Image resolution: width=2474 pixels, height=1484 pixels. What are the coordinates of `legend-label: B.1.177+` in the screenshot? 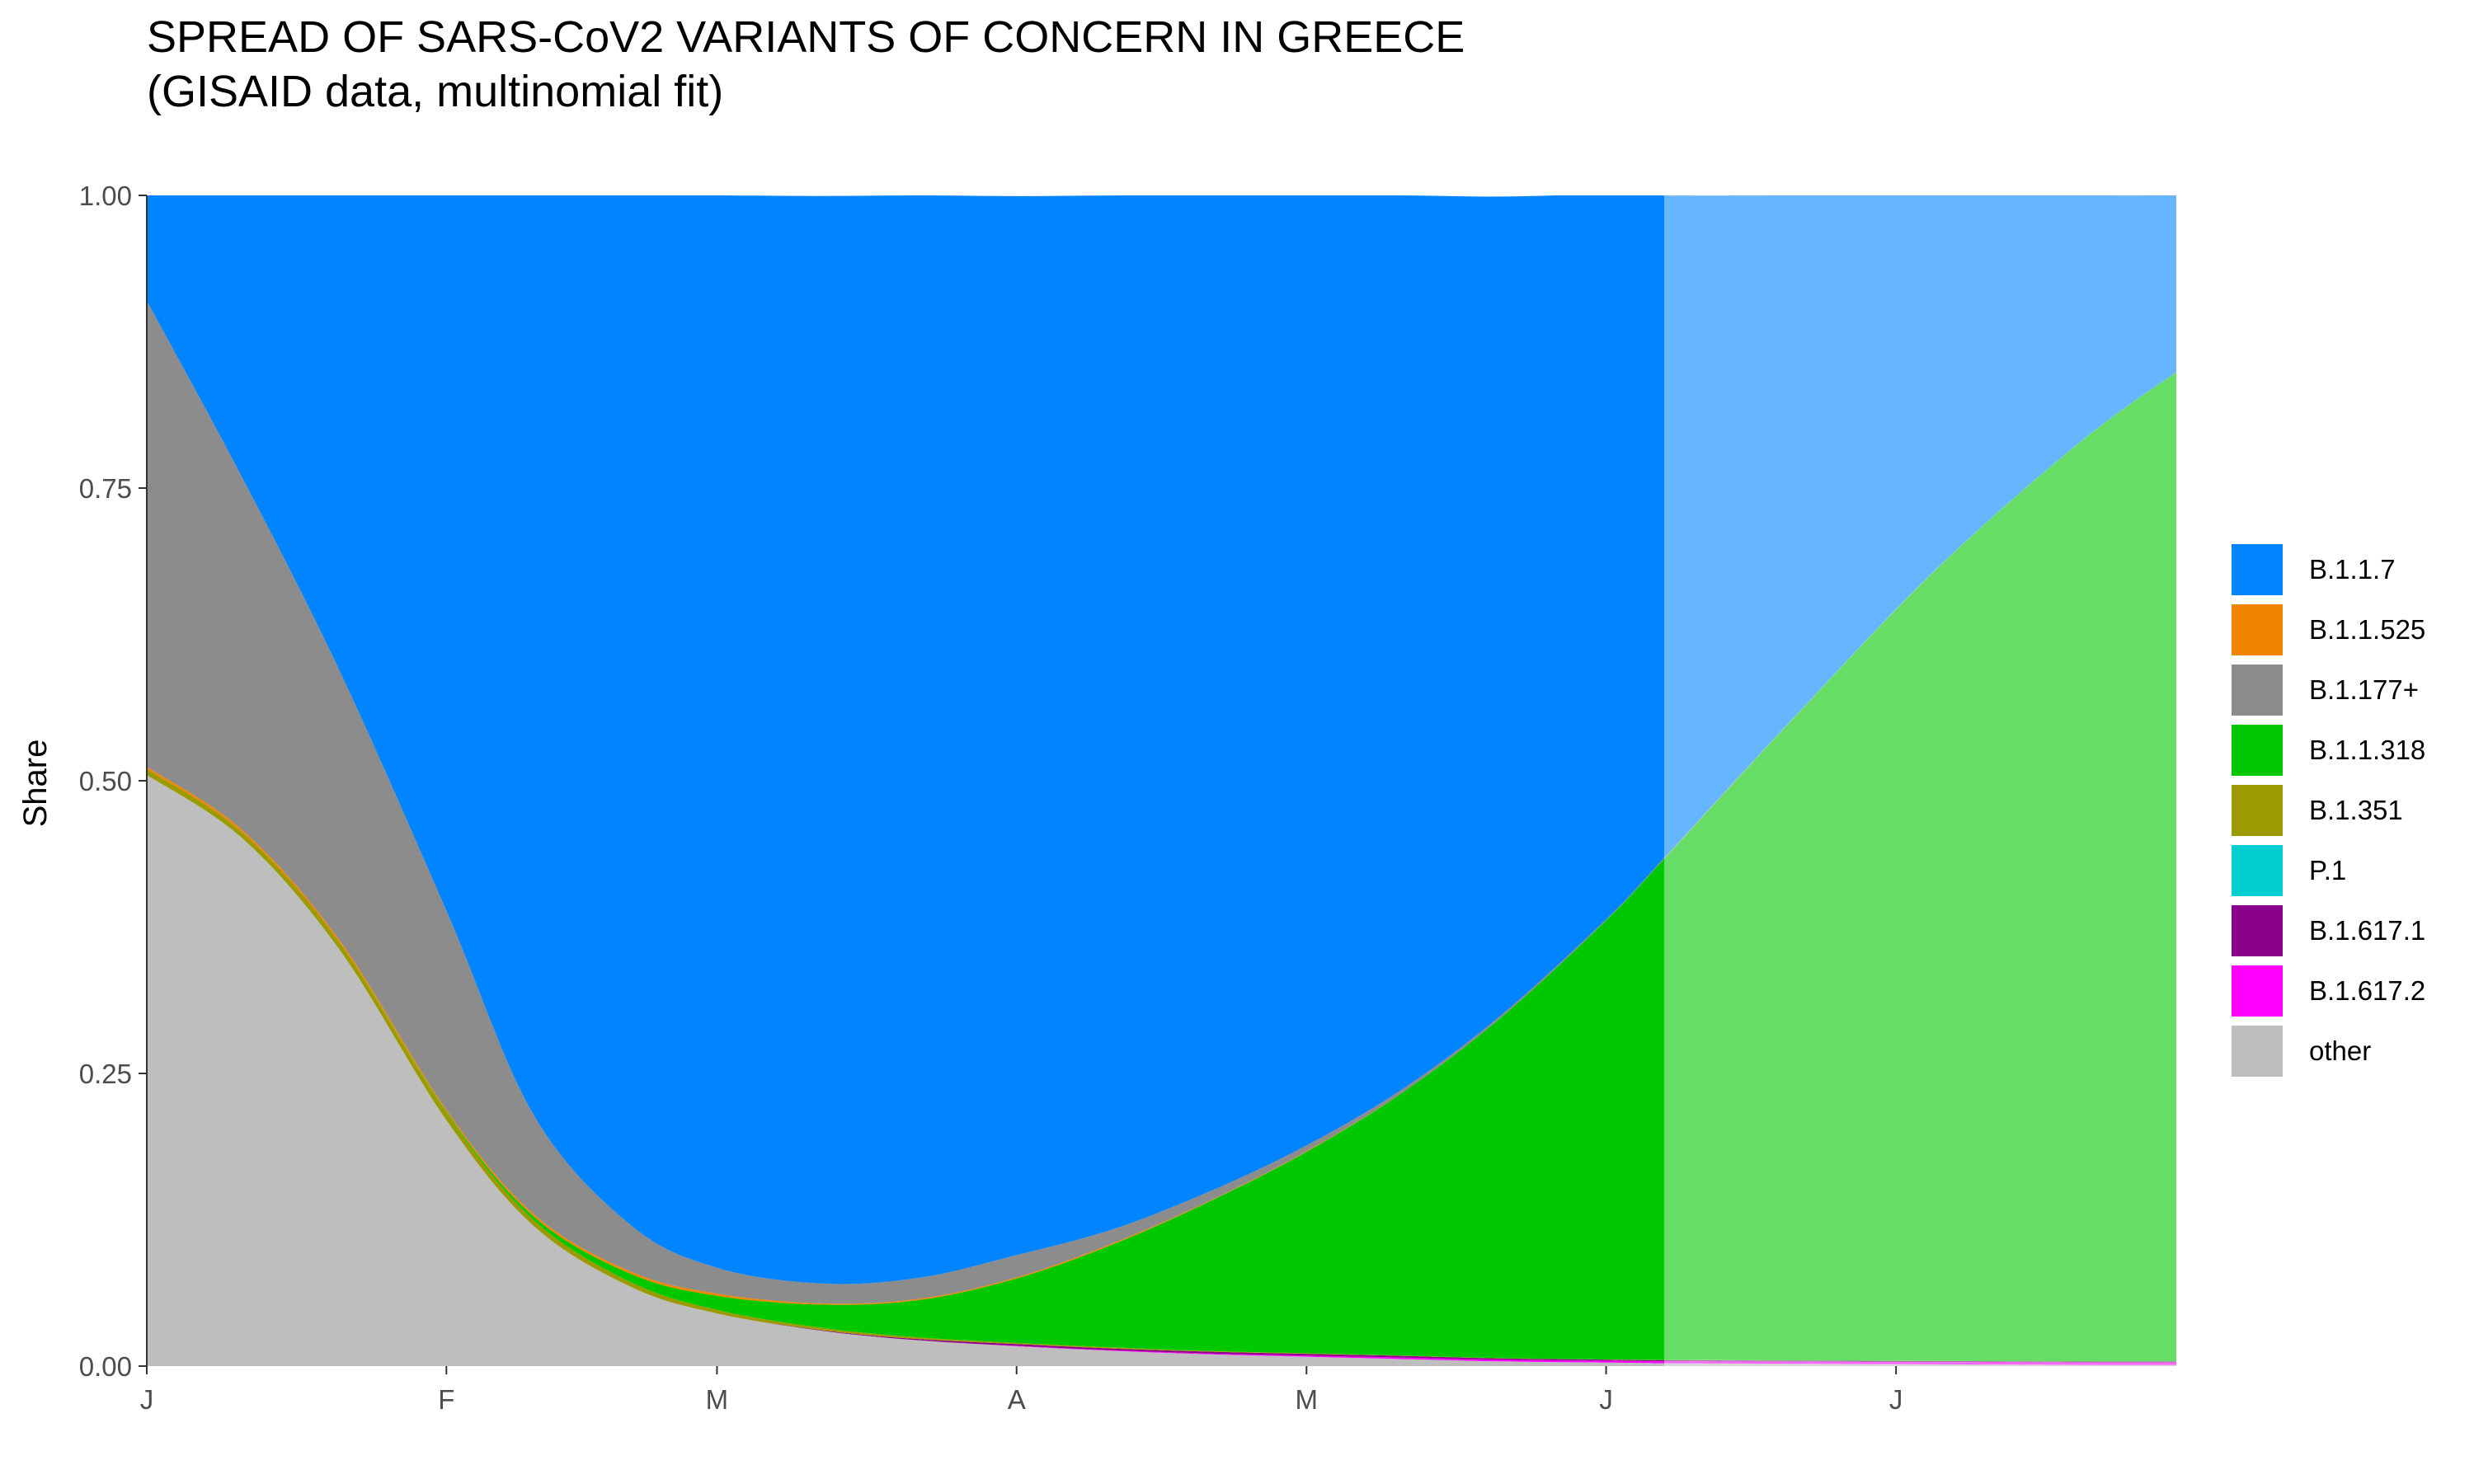 It's located at (2364, 689).